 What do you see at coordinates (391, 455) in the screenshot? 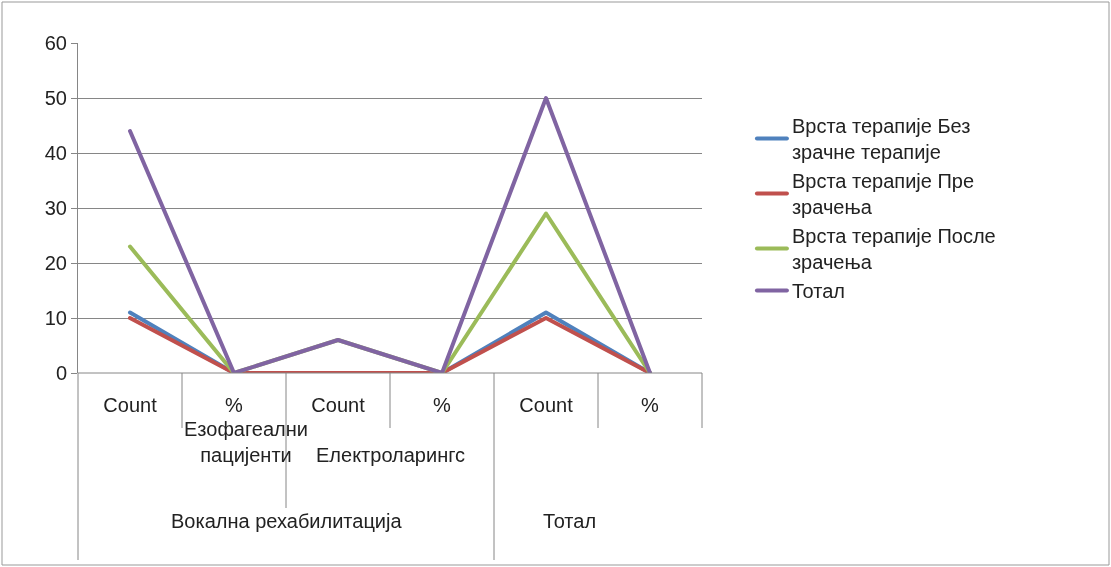
I see `text: Електроларингс` at bounding box center [391, 455].